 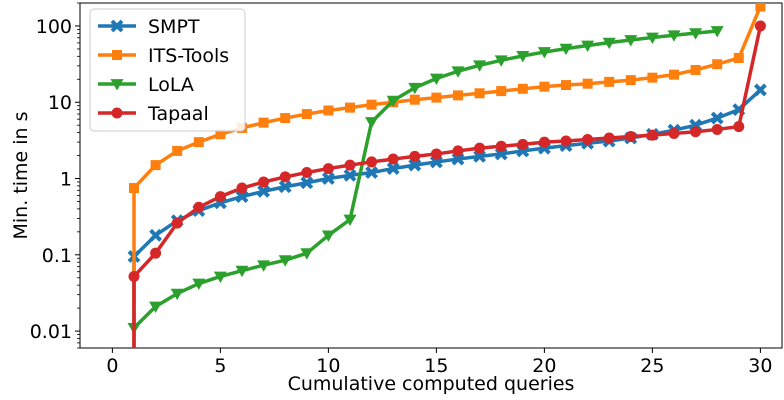 What do you see at coordinates (112, 366) in the screenshot?
I see `x-tick-label: 0` at bounding box center [112, 366].